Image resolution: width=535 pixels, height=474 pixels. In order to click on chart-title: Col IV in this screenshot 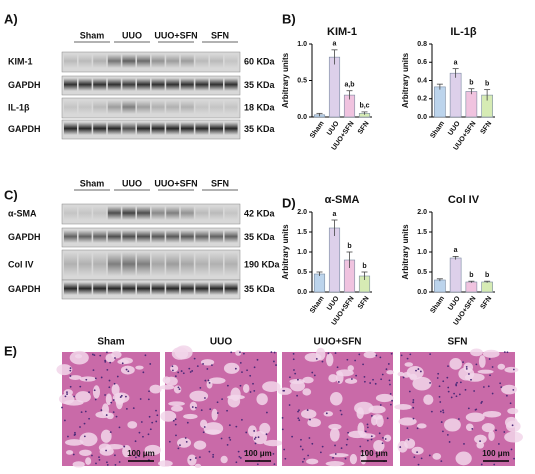, I will do `click(464, 200)`.